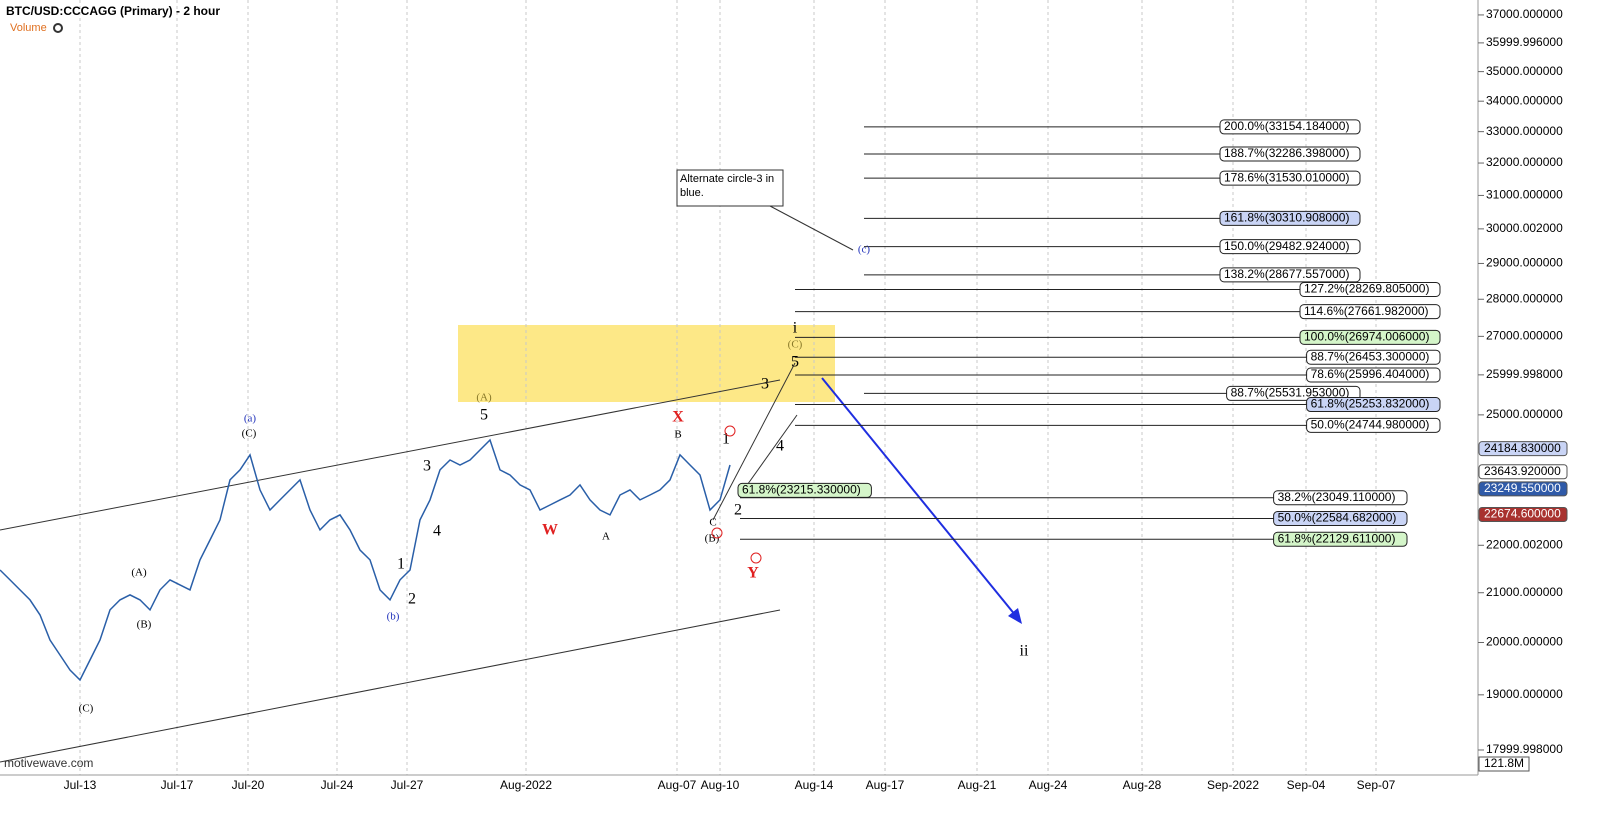 The height and width of the screenshot is (813, 1606). Describe the element at coordinates (48, 763) in the screenshot. I see `watermark: motivewave.com` at that location.